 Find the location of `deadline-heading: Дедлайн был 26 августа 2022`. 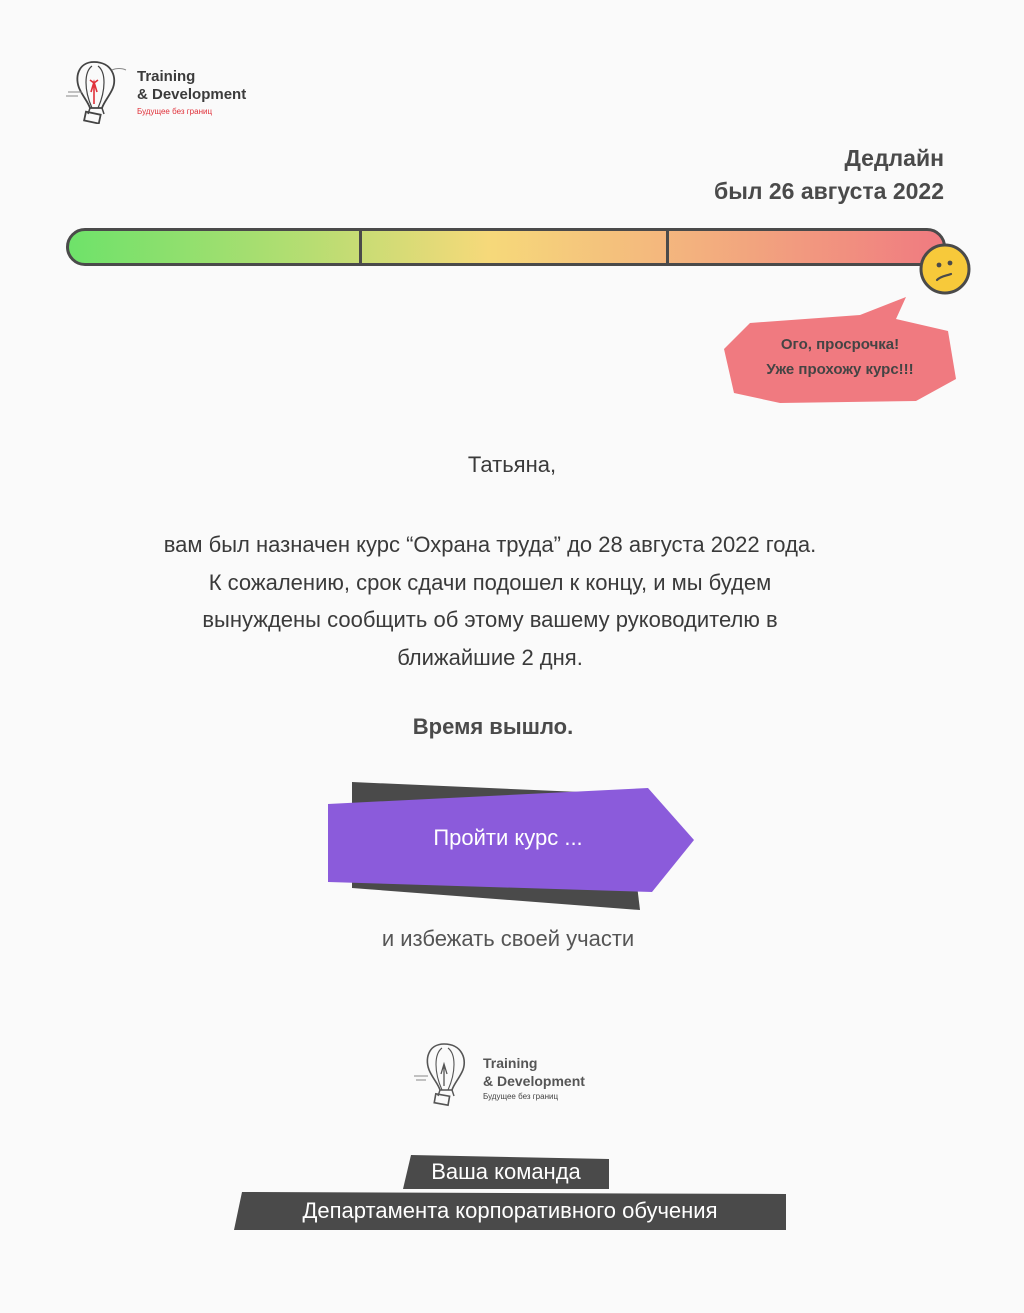

deadline-heading: Дедлайн был 26 августа 2022 is located at coordinates (829, 175).